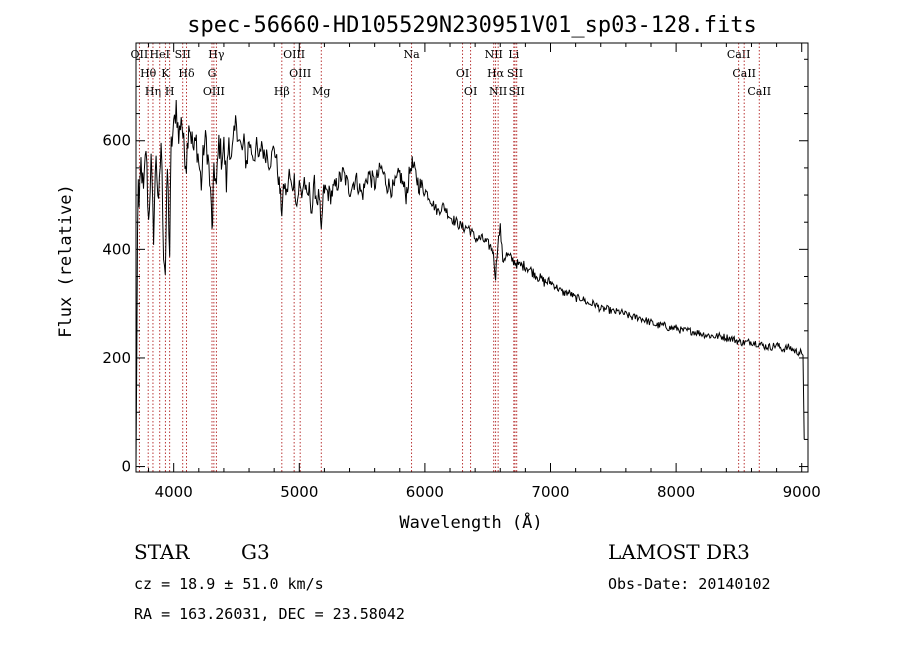  I want to click on line-marker-label: Hγ, so click(216, 54).